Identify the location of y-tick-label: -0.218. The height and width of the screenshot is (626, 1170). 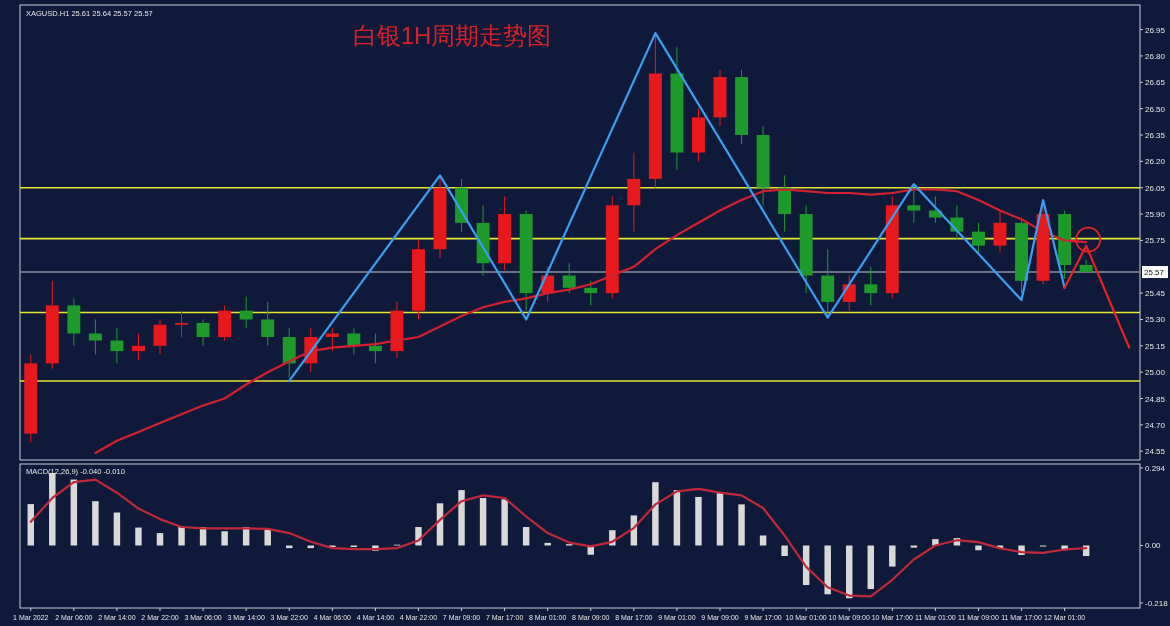
(1157, 603).